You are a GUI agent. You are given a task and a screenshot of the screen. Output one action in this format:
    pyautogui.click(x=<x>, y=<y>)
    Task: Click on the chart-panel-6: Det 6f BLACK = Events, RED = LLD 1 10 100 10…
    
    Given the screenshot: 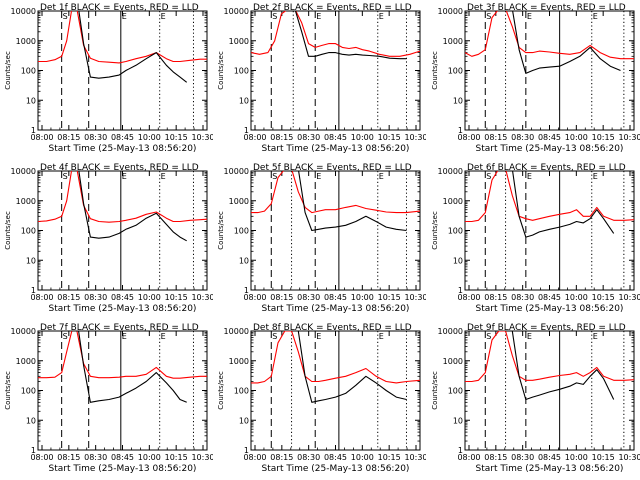 What is the action you would take?
    pyautogui.click(x=535, y=238)
    